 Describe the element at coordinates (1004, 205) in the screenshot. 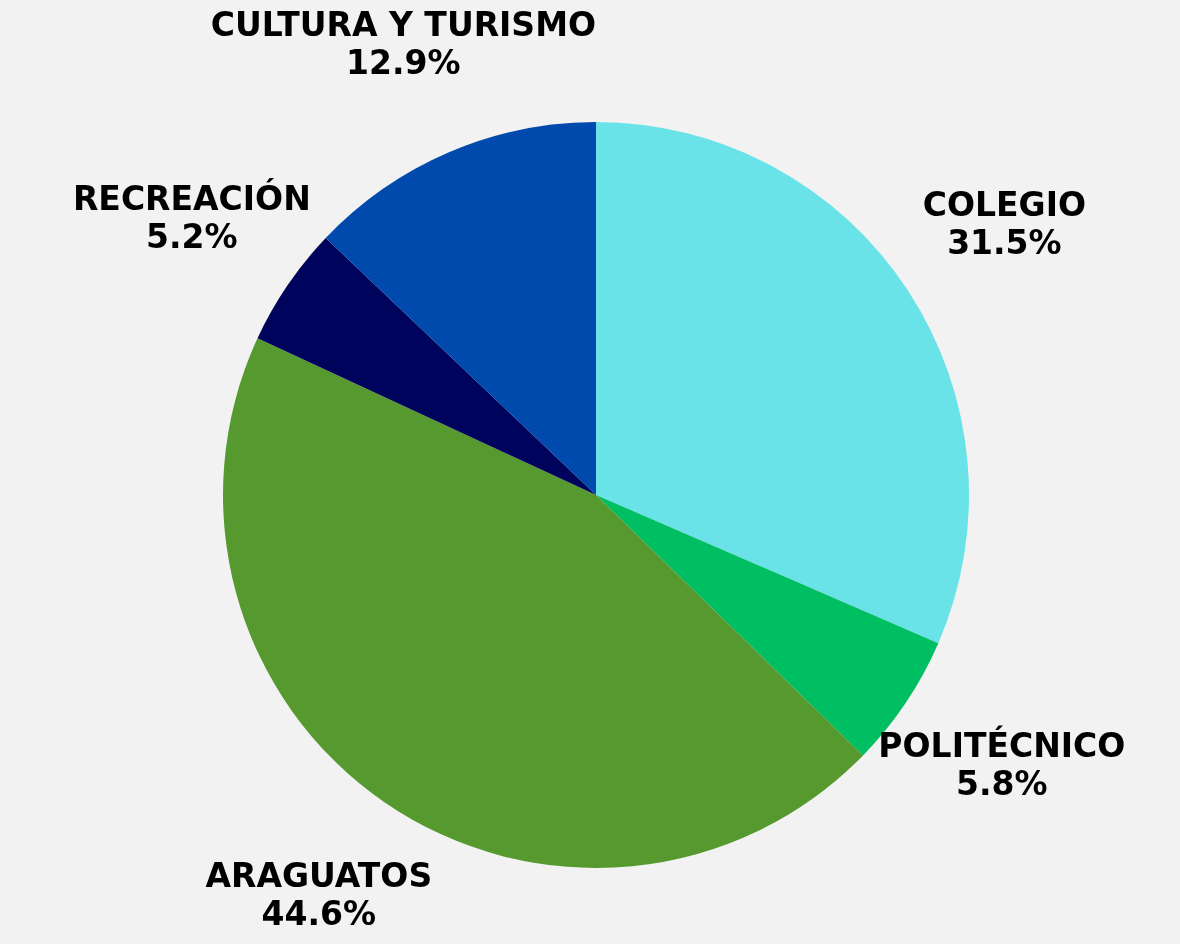

I see `slice-label: COLEGIO` at that location.